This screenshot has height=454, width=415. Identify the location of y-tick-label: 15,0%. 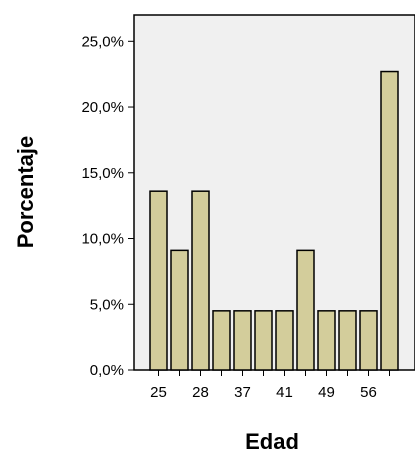
(102, 173).